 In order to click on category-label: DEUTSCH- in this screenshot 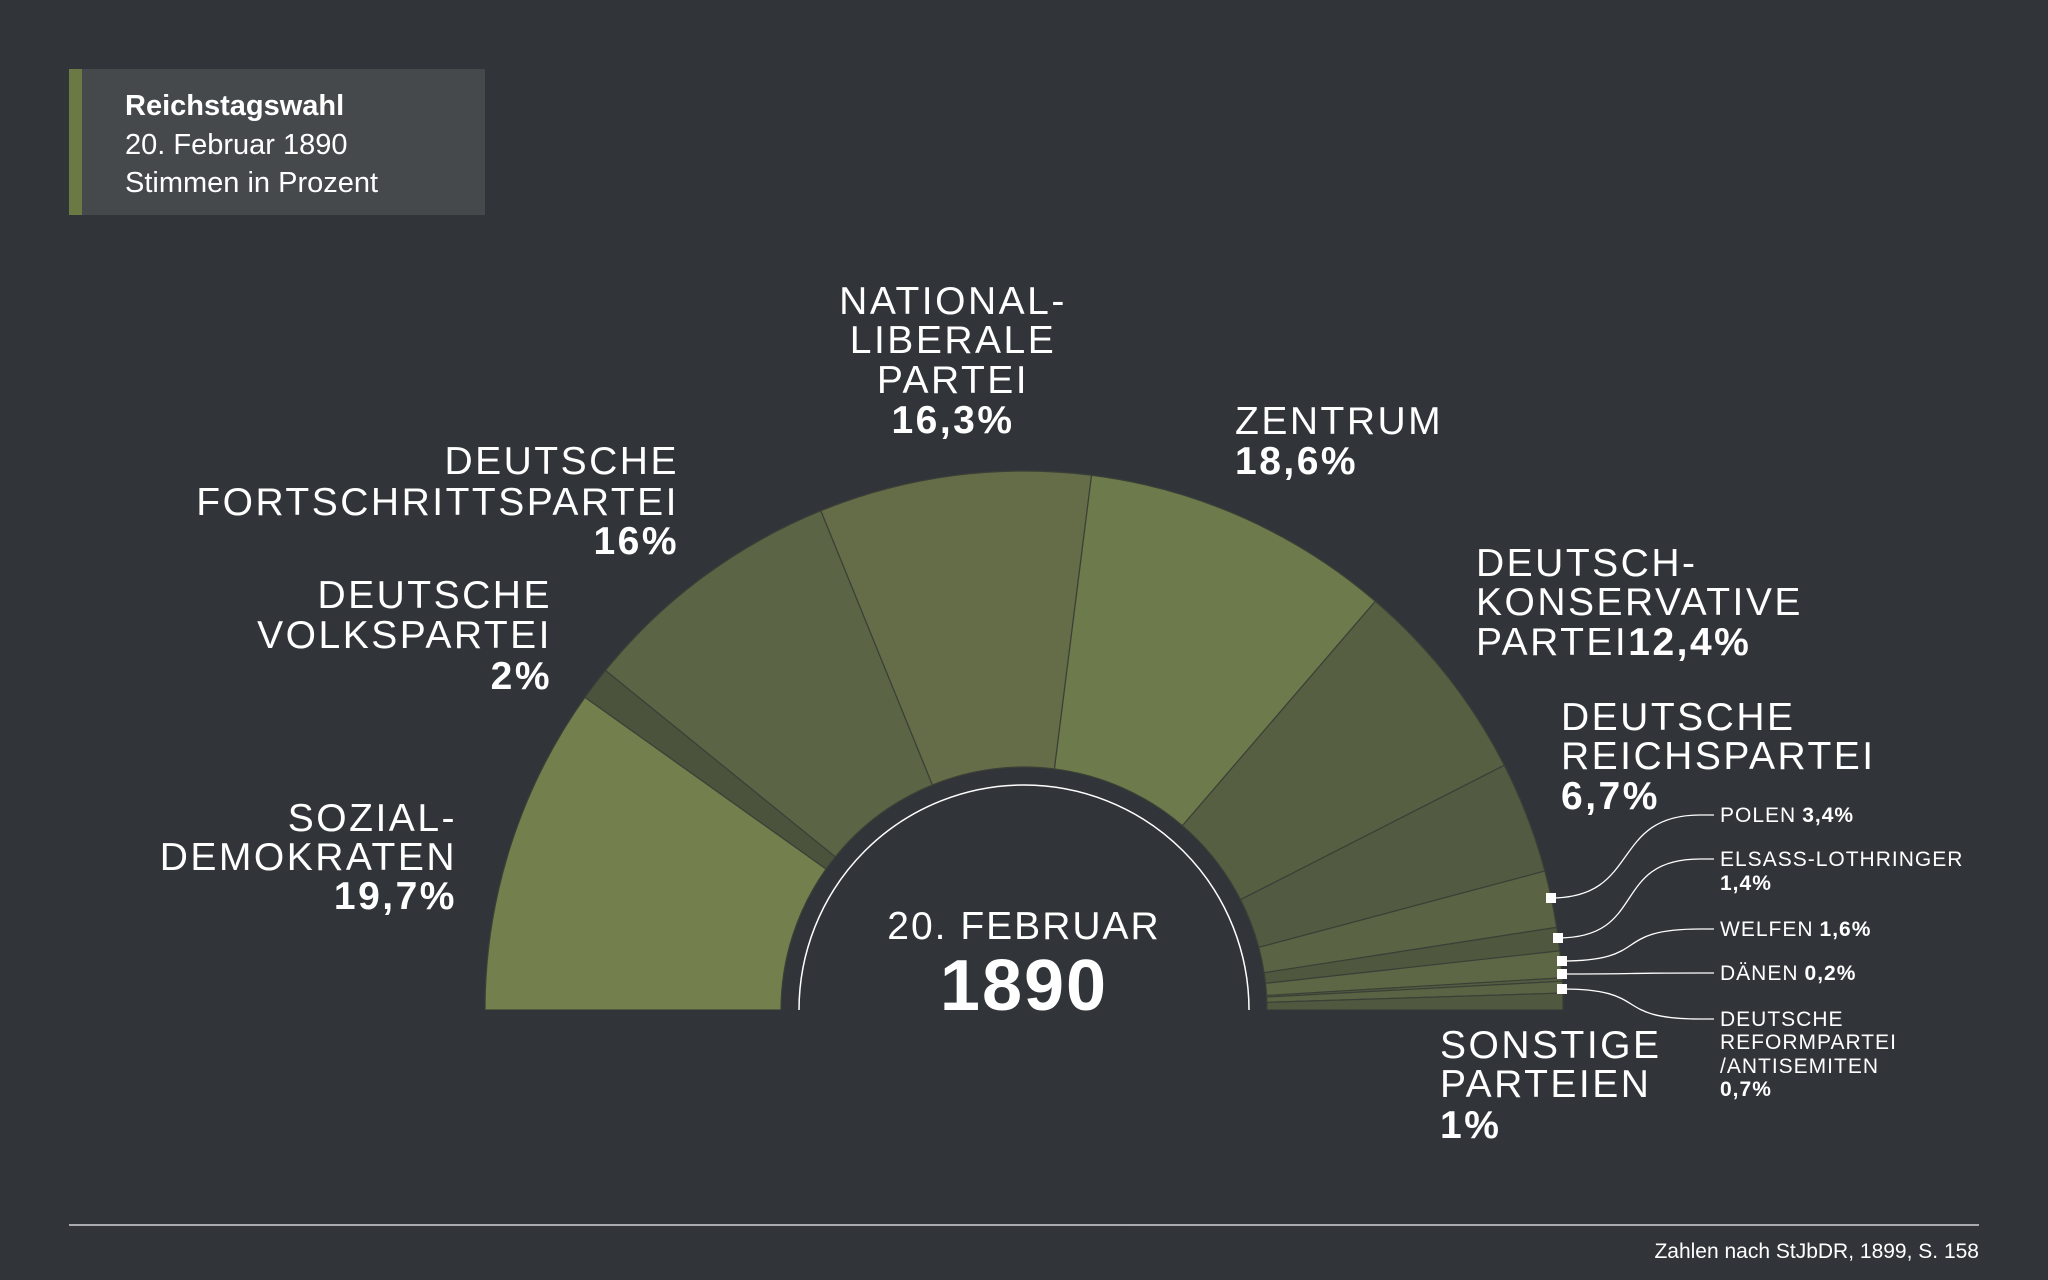, I will do `click(1587, 563)`.